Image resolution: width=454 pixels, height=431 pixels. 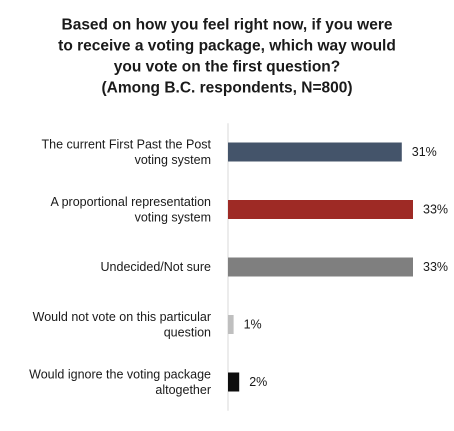 I want to click on category-label-4-line-1: Would not vote on this particular, so click(x=122, y=317).